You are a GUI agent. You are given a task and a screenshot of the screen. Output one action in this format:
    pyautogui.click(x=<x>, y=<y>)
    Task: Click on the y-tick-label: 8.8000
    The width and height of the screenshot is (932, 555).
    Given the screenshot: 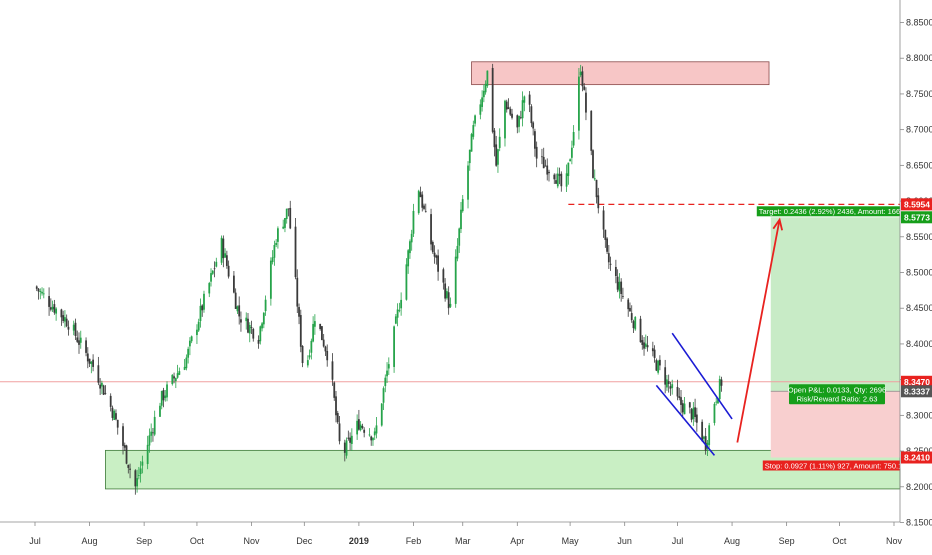 What is the action you would take?
    pyautogui.click(x=919, y=58)
    